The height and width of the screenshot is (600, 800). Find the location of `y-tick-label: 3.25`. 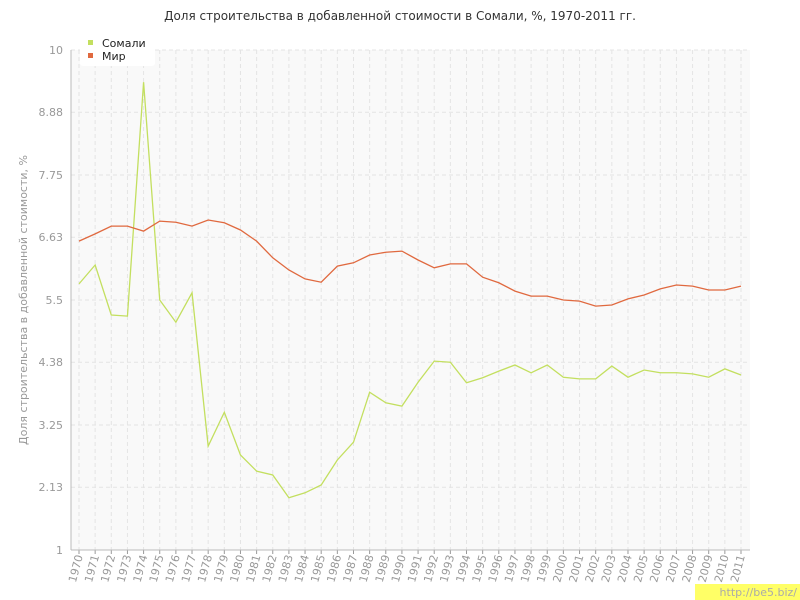

y-tick-label: 3.25 is located at coordinates (51, 425).